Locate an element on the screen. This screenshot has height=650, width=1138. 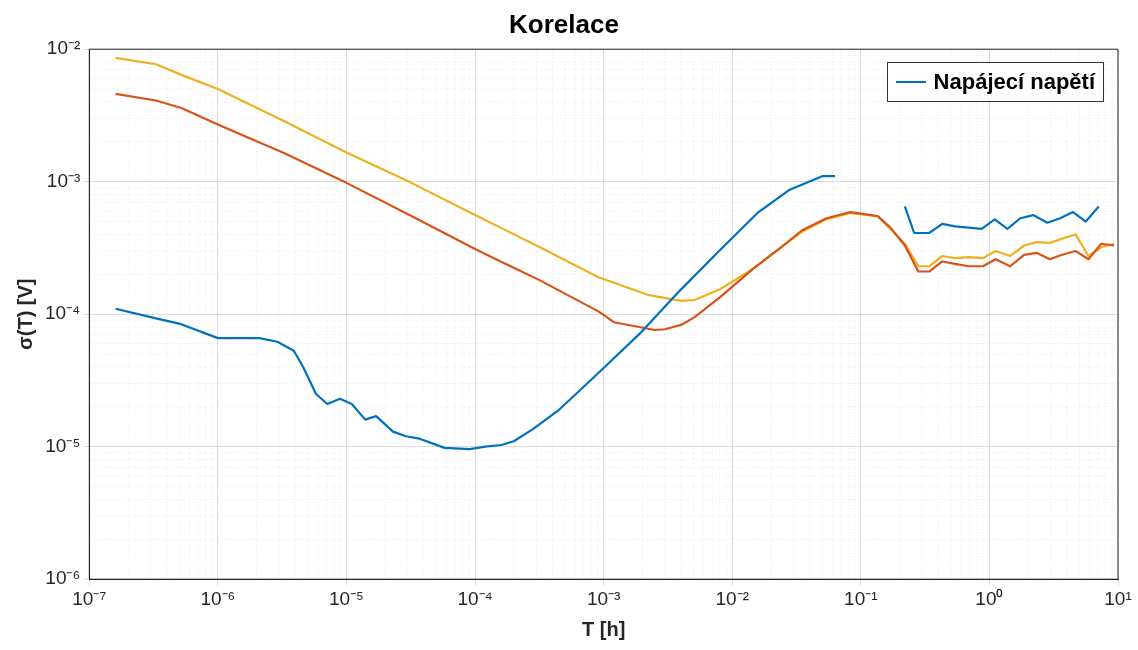
y-tick-label: 10⁻² is located at coordinates (63, 48).